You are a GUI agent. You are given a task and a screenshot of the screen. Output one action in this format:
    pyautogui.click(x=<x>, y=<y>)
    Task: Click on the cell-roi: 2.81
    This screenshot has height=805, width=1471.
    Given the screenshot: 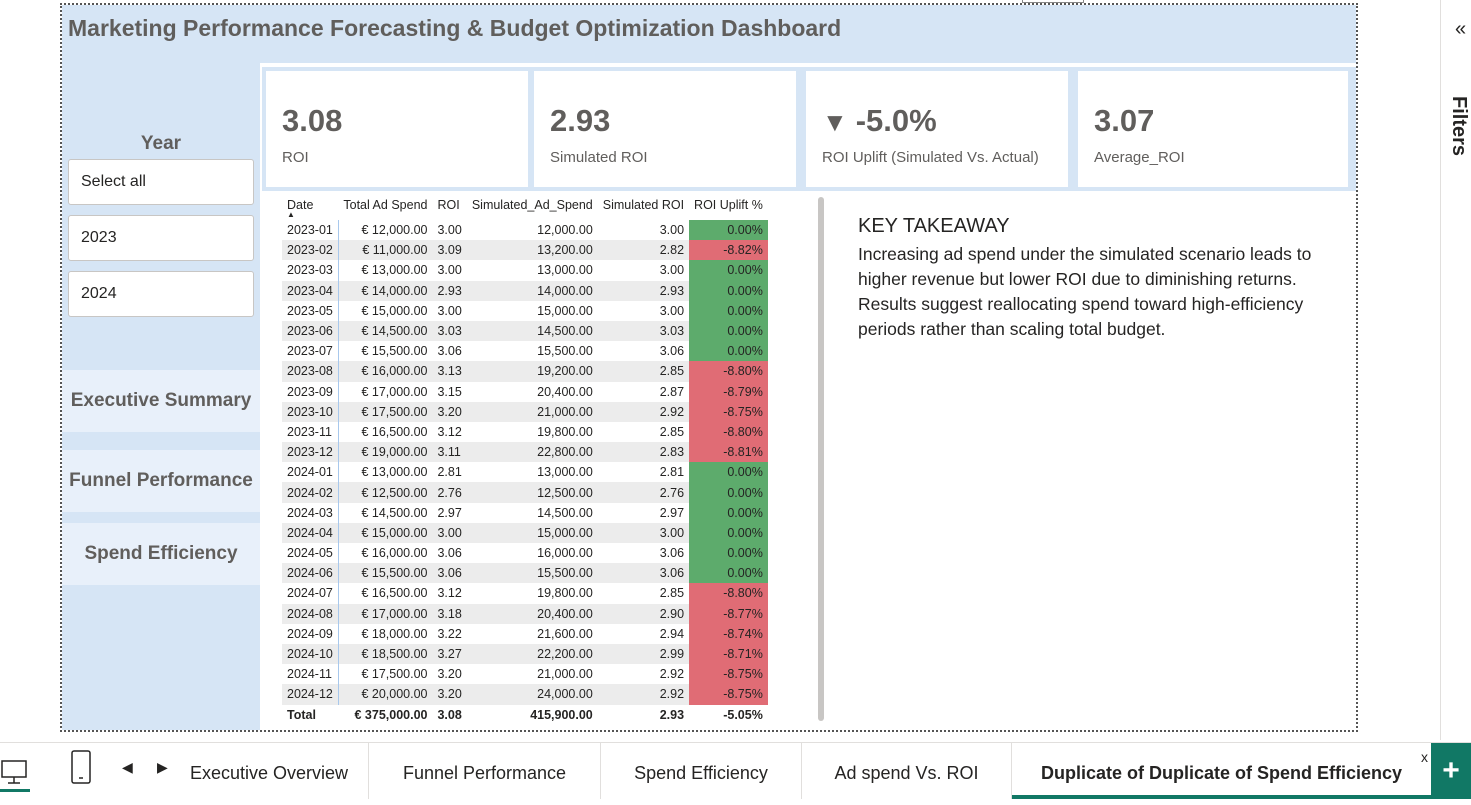 What is the action you would take?
    pyautogui.click(x=449, y=472)
    